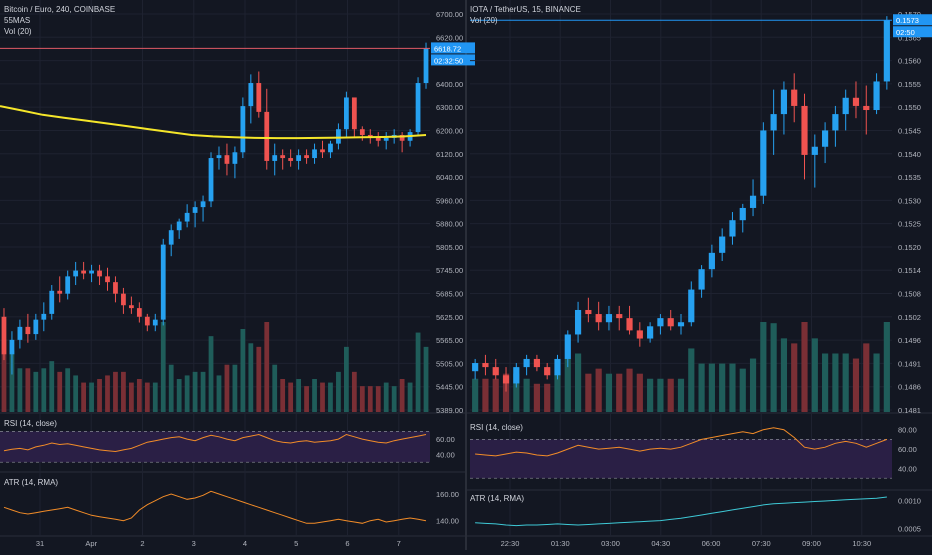  What do you see at coordinates (525, 9) in the screenshot?
I see `right-chart-title: IOTA / TetherUS, 15, BINANCE` at bounding box center [525, 9].